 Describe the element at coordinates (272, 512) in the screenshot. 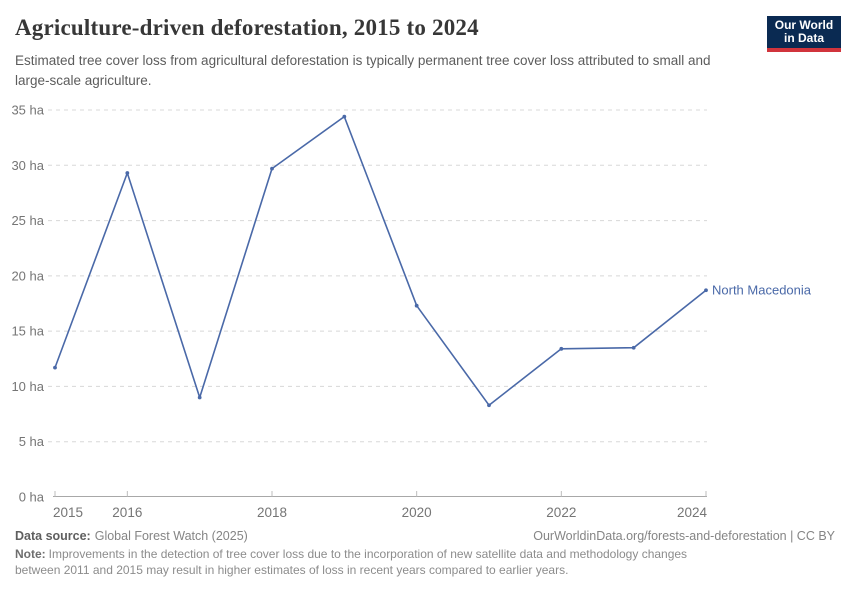

I see `x-axis-label: 2018` at that location.